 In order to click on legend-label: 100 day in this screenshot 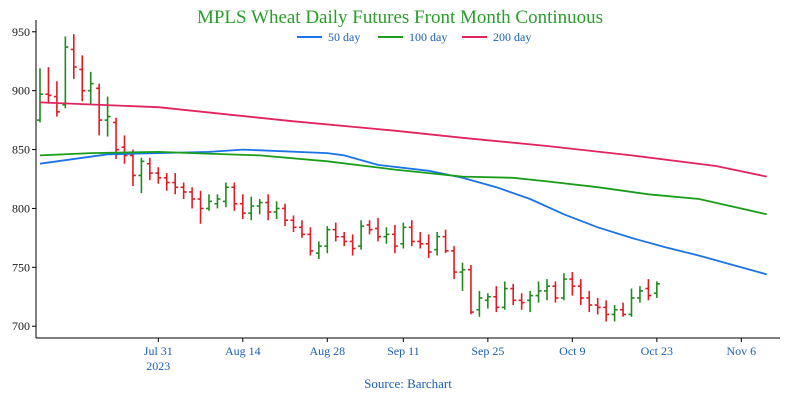, I will do `click(428, 37)`.